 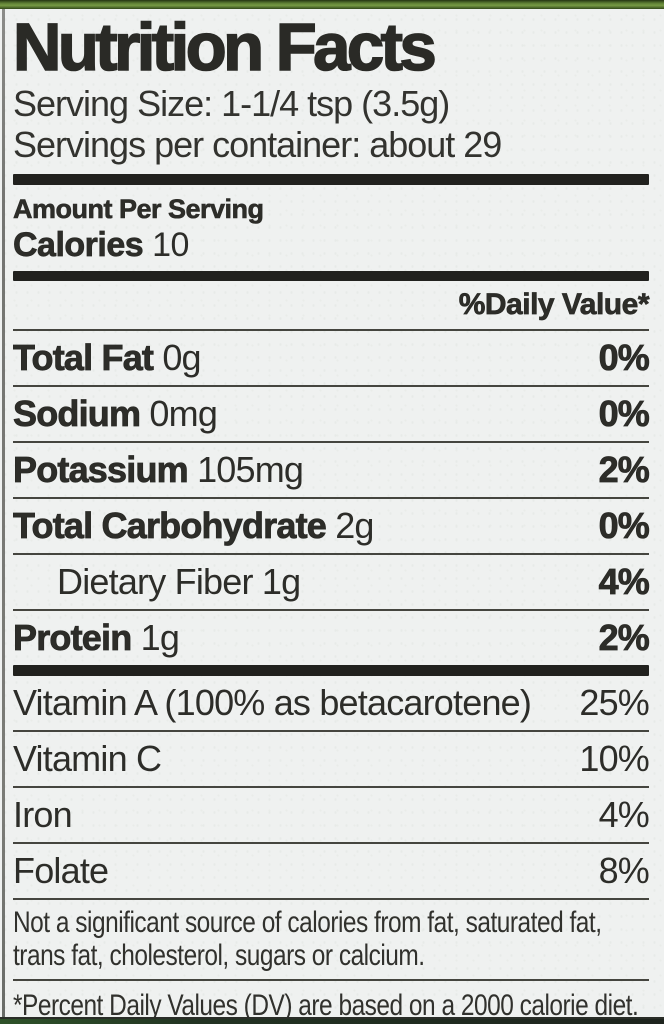 What do you see at coordinates (624, 581) in the screenshot?
I see `nutrient-dv: 4%` at bounding box center [624, 581].